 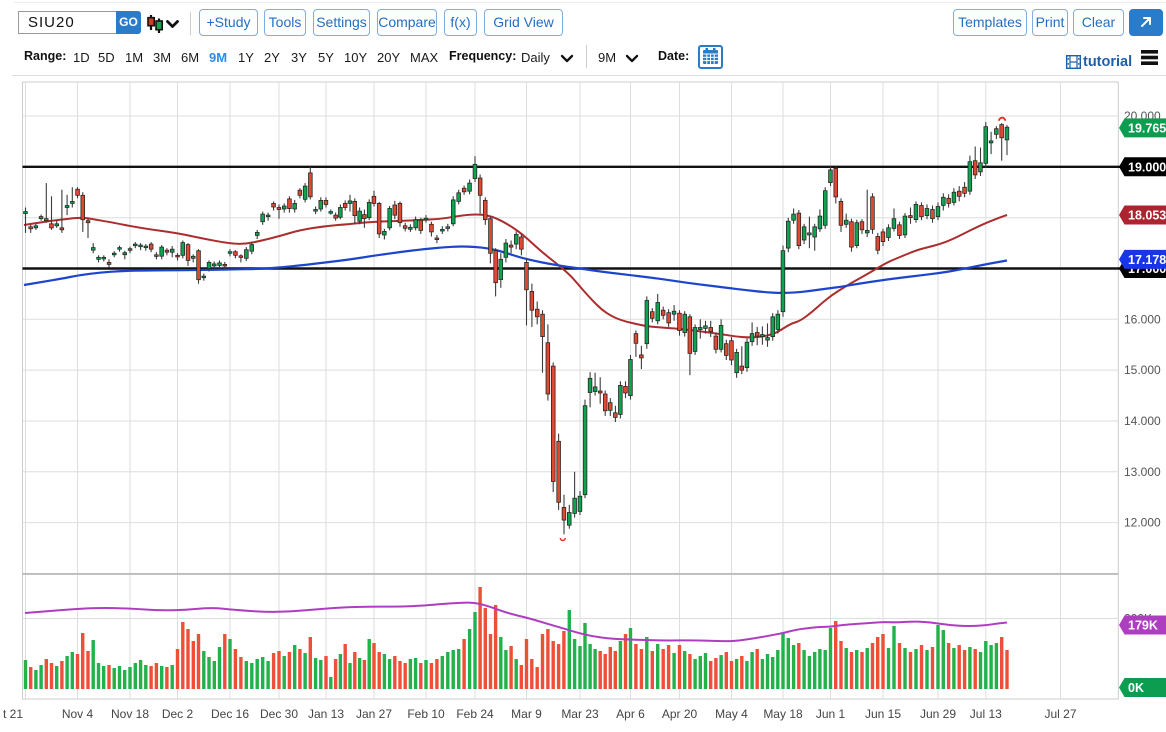 What do you see at coordinates (680, 714) in the screenshot?
I see `svg-text: Apr 20` at bounding box center [680, 714].